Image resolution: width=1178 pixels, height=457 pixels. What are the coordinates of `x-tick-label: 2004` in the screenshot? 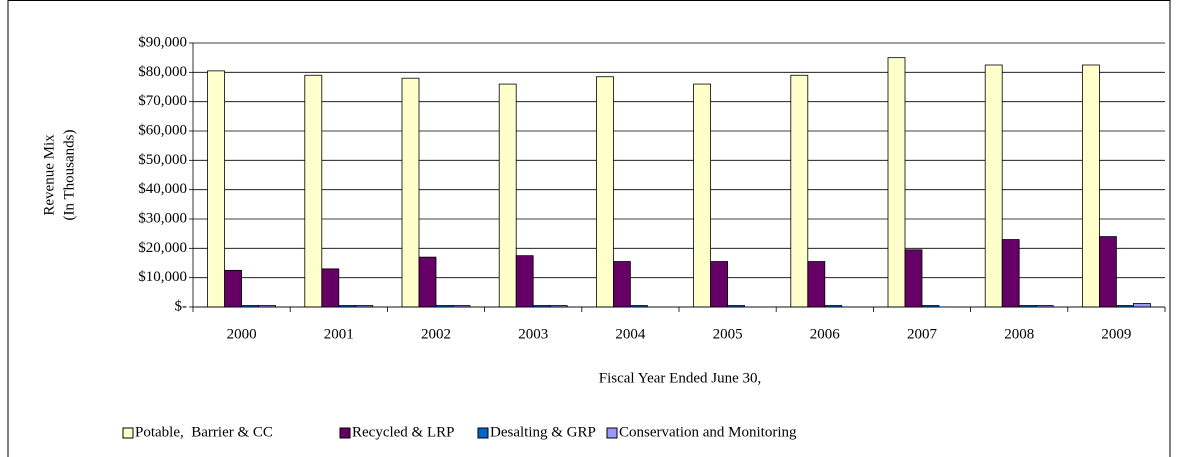 It's located at (630, 334).